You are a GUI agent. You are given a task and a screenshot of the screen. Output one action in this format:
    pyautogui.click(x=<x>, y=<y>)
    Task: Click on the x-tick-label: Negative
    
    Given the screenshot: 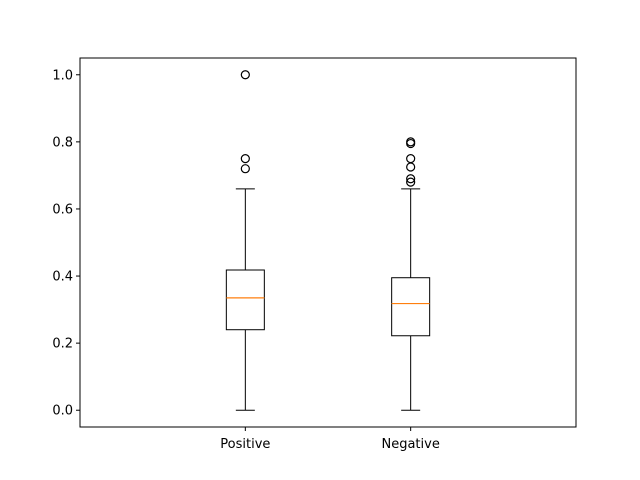 What is the action you would take?
    pyautogui.click(x=410, y=444)
    